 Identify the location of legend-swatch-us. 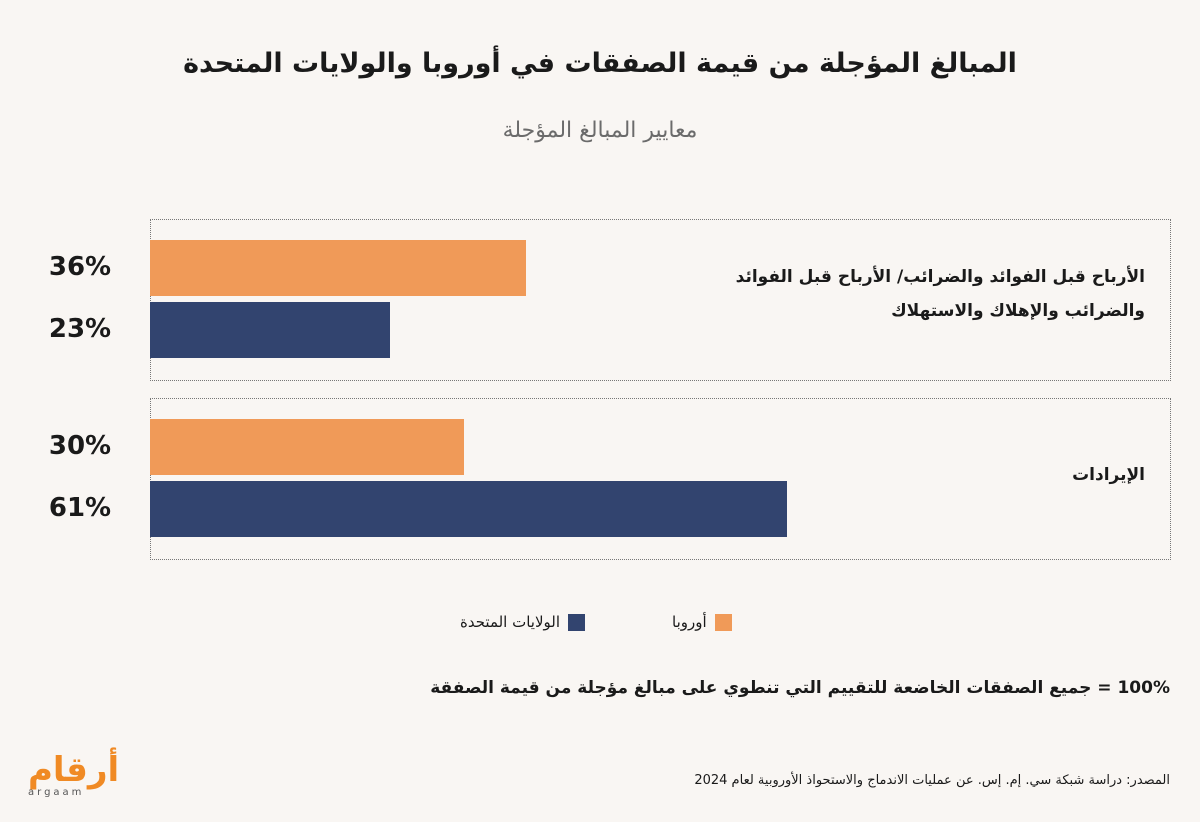
(577, 622).